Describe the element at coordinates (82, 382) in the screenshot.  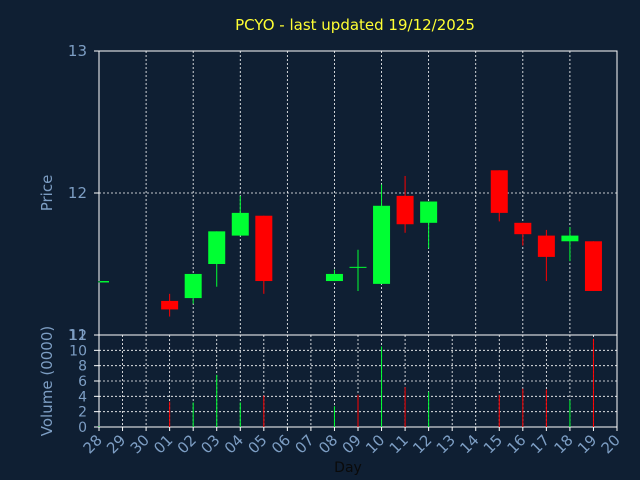
I see `volume-tick-label: 6` at that location.